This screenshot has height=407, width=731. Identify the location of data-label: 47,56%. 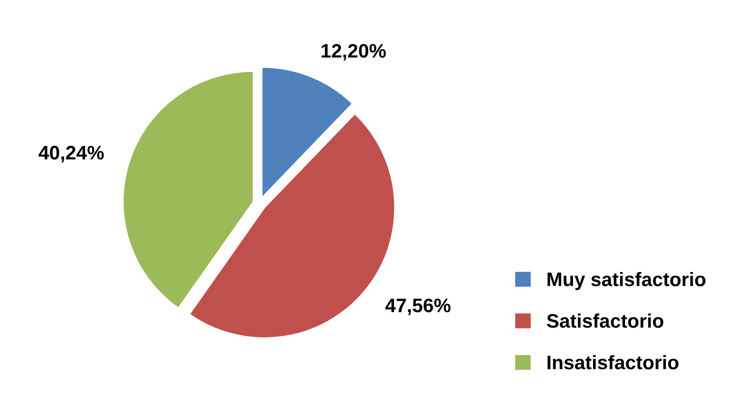
(418, 307).